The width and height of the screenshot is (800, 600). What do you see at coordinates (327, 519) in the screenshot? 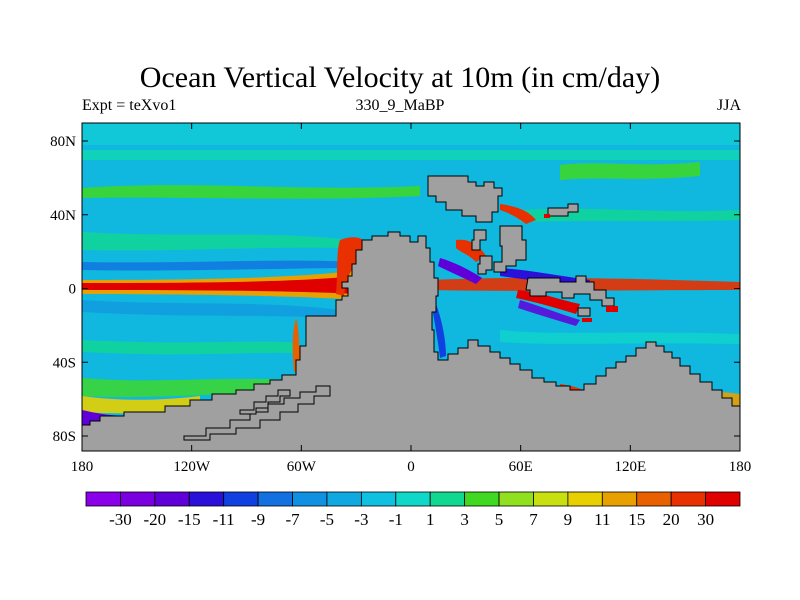
I see `colorbar-label: -5` at bounding box center [327, 519].